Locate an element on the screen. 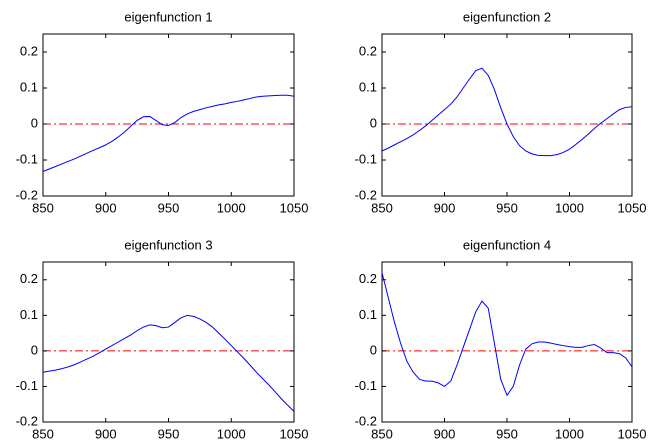  subplot-title: eigenfunction 1 is located at coordinates (168, 16).